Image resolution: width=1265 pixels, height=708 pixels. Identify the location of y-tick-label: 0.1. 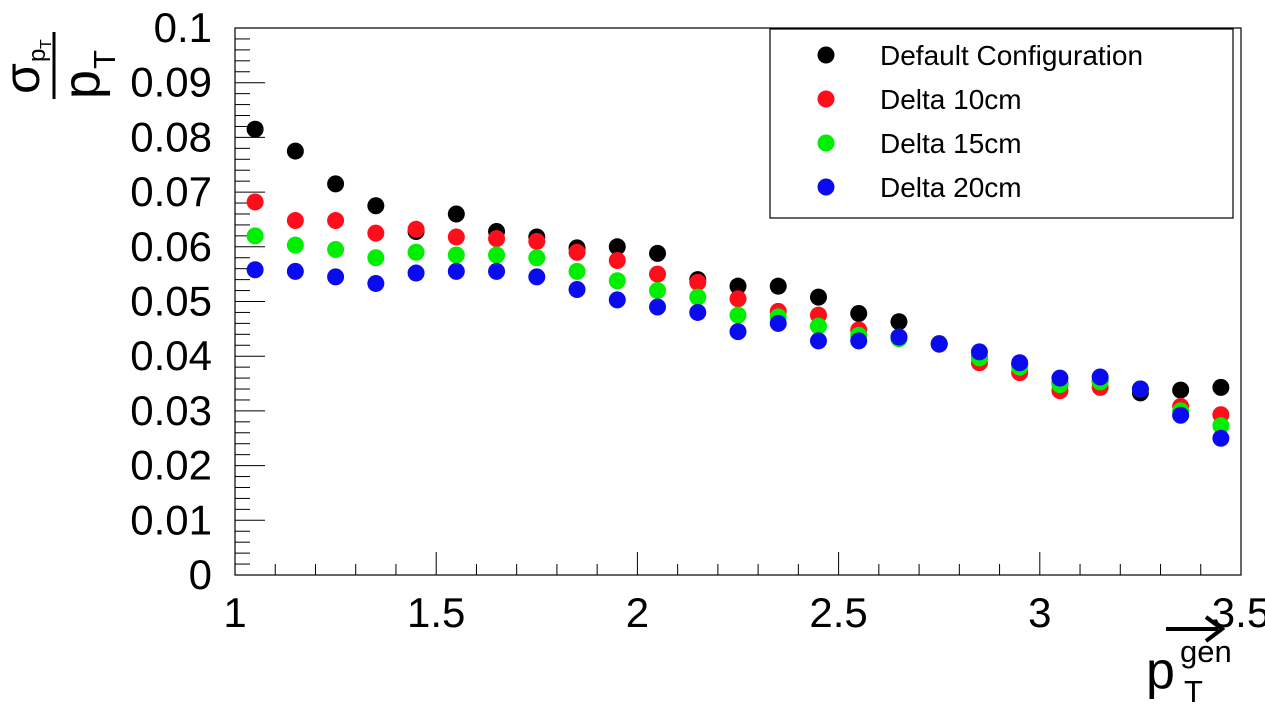
(183, 27).